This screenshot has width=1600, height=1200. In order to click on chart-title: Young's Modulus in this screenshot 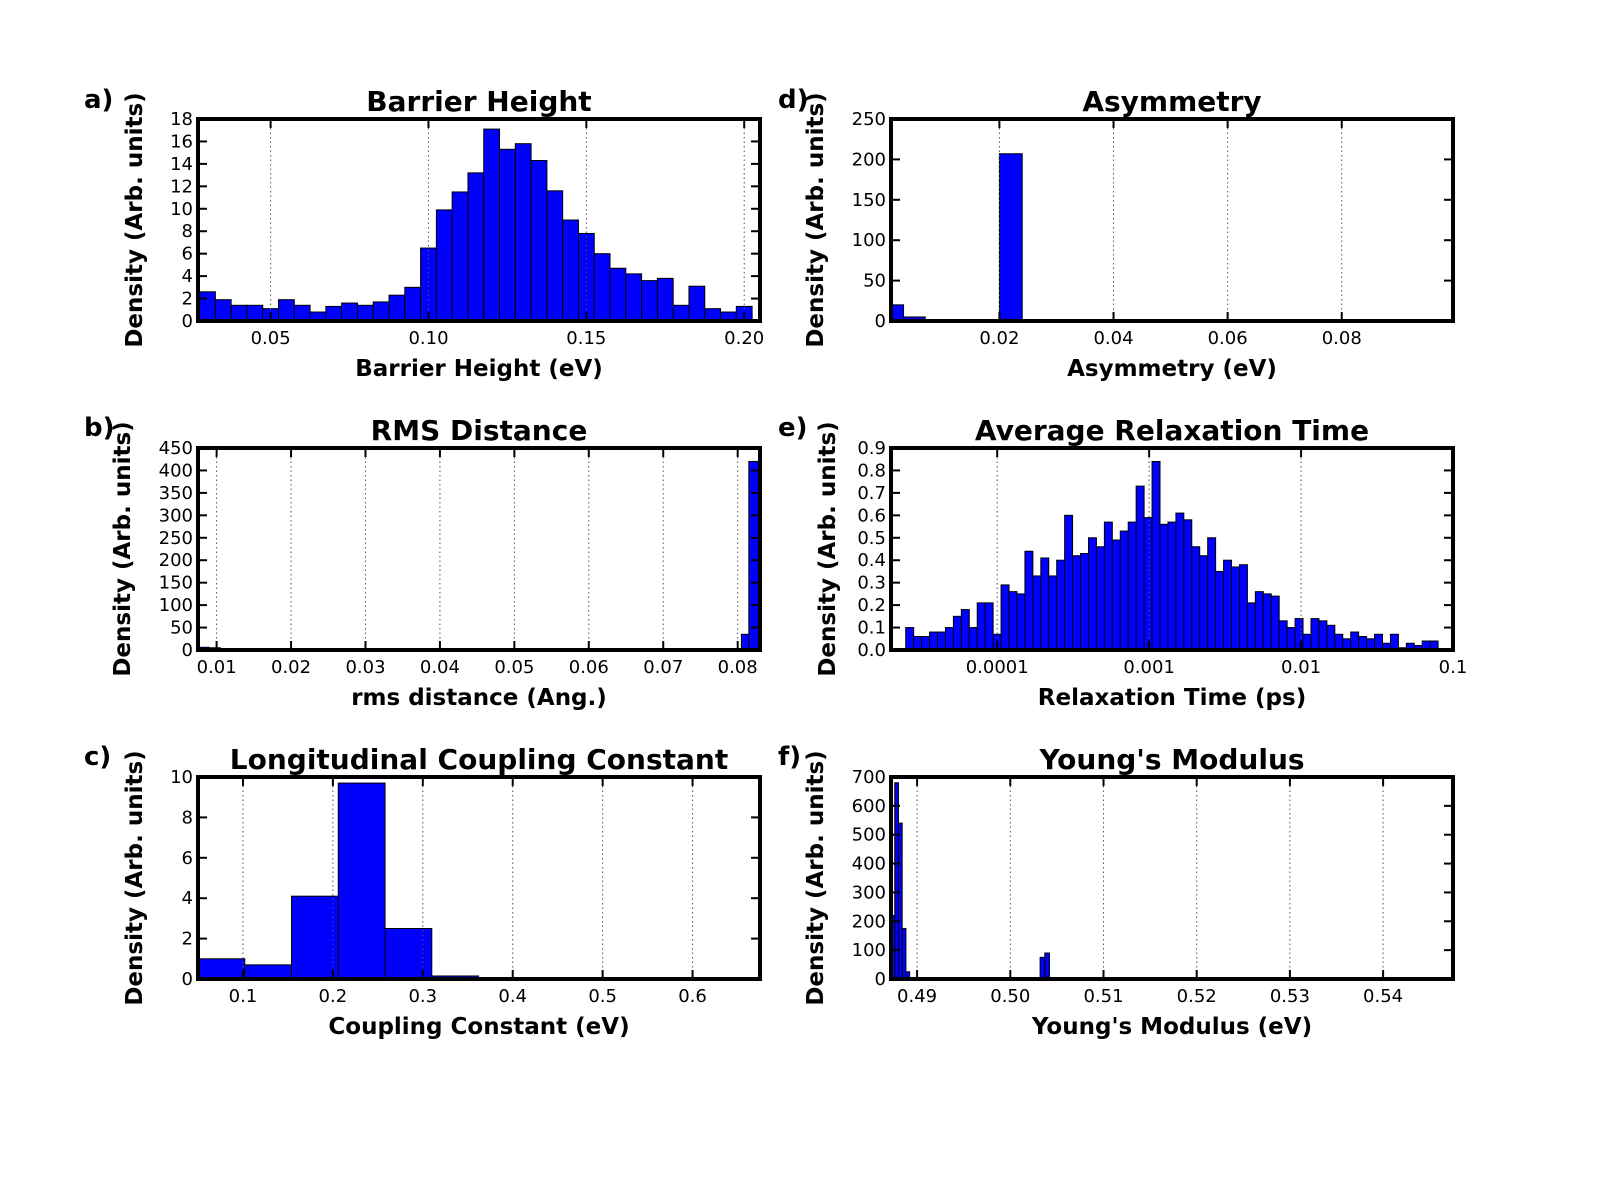, I will do `click(1171, 759)`.